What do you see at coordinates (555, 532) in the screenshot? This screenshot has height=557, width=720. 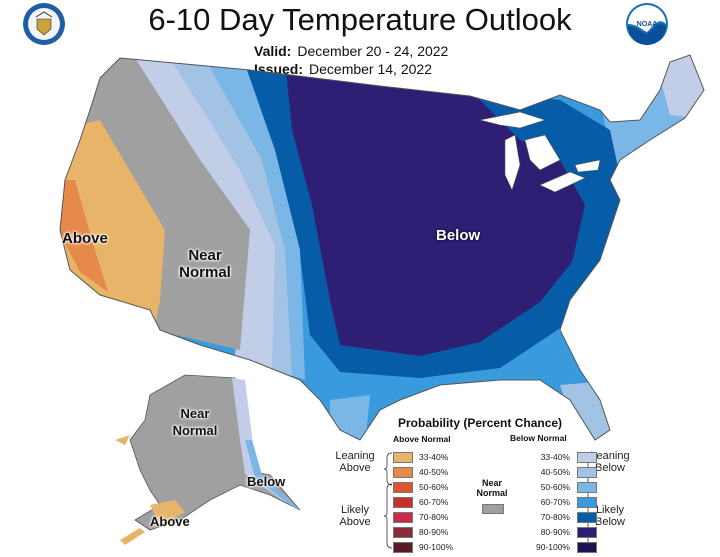 I see `below-range-label: 80-90%` at bounding box center [555, 532].